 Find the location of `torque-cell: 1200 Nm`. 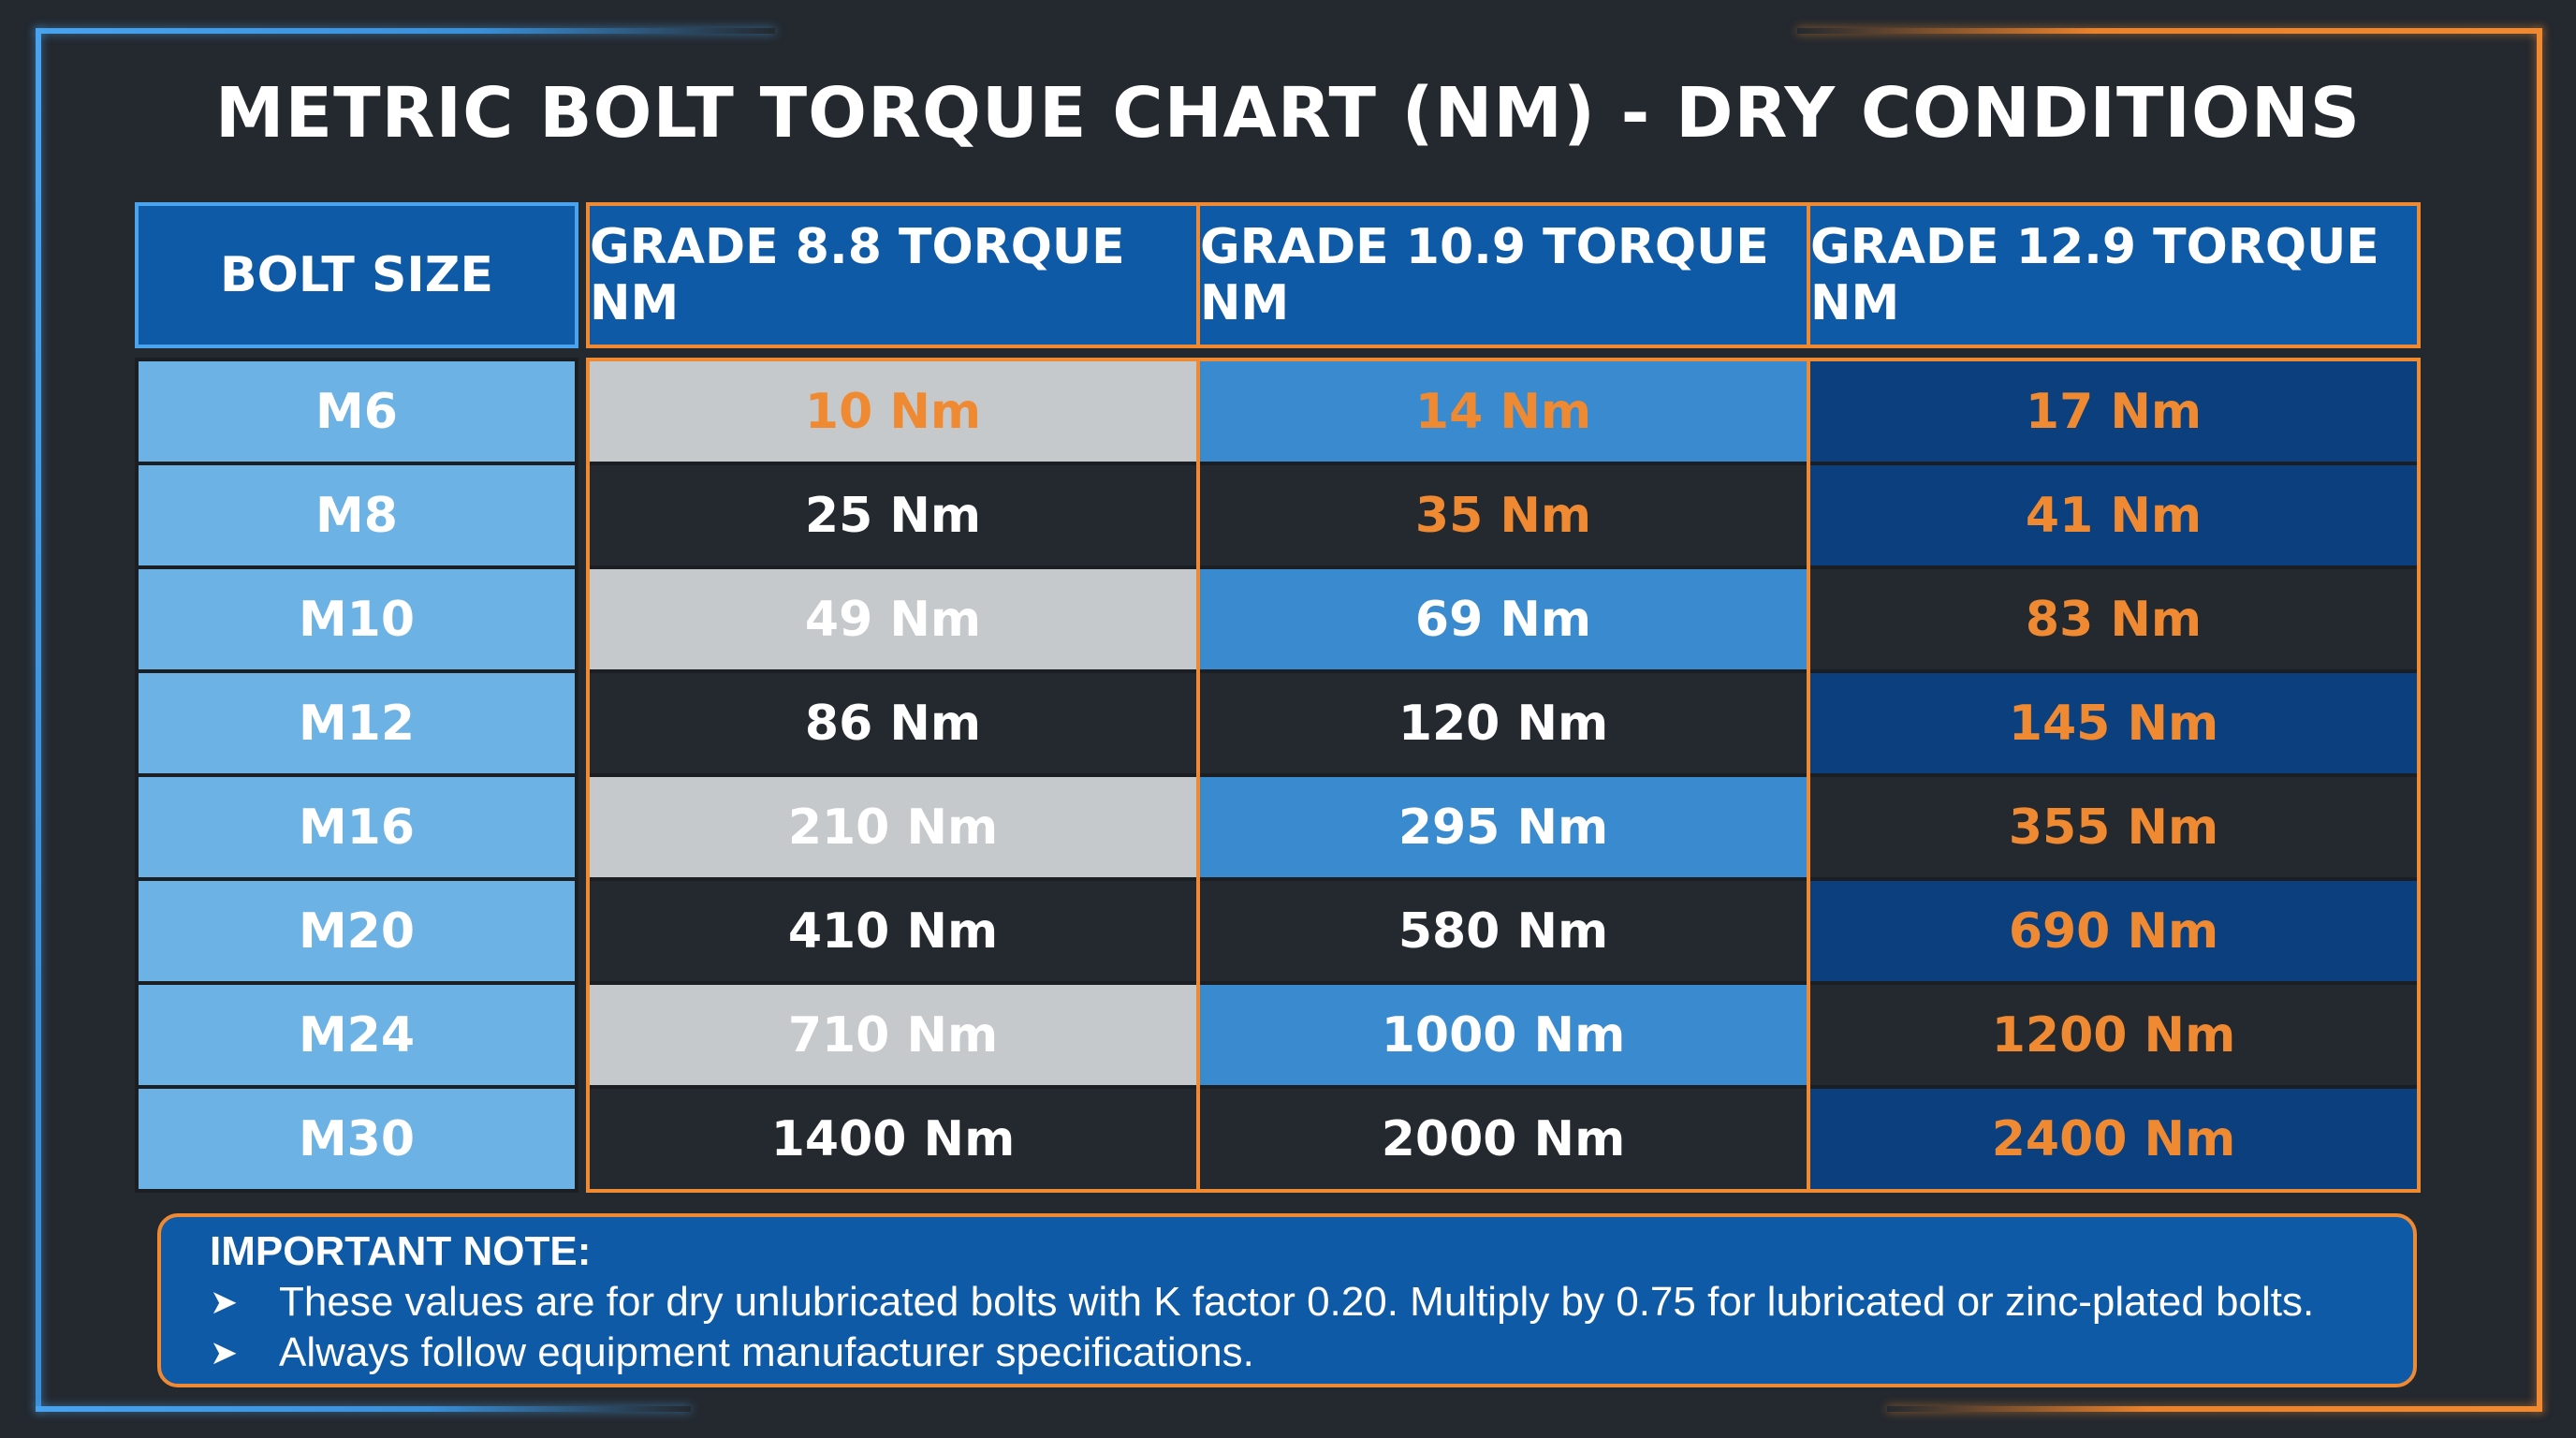

torque-cell: 1200 Nm is located at coordinates (2113, 1035).